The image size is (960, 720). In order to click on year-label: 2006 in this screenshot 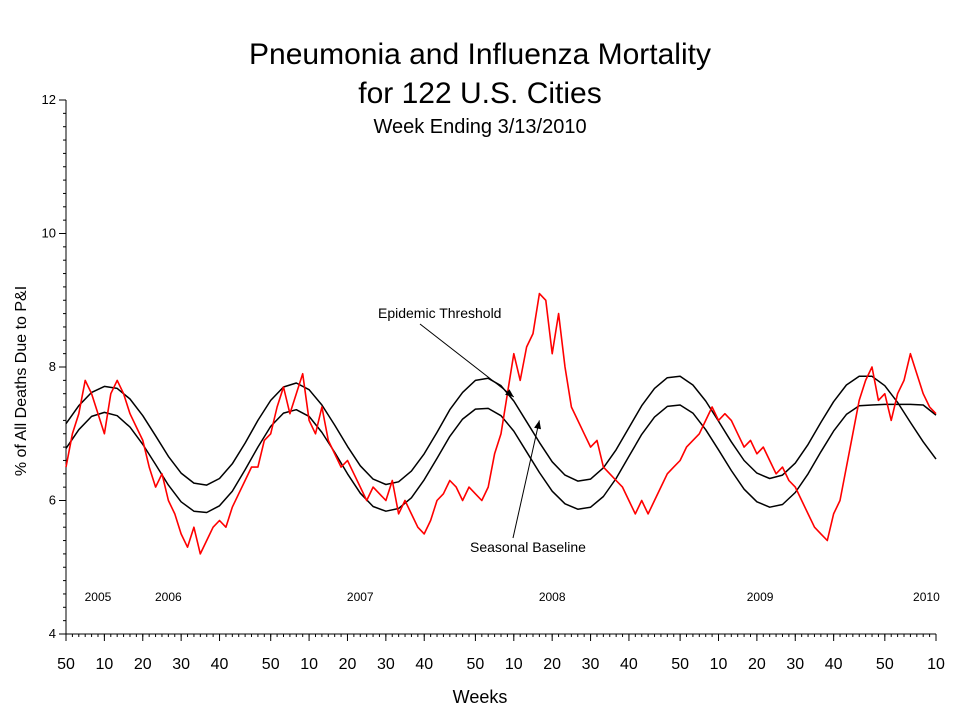, I will do `click(168, 597)`.